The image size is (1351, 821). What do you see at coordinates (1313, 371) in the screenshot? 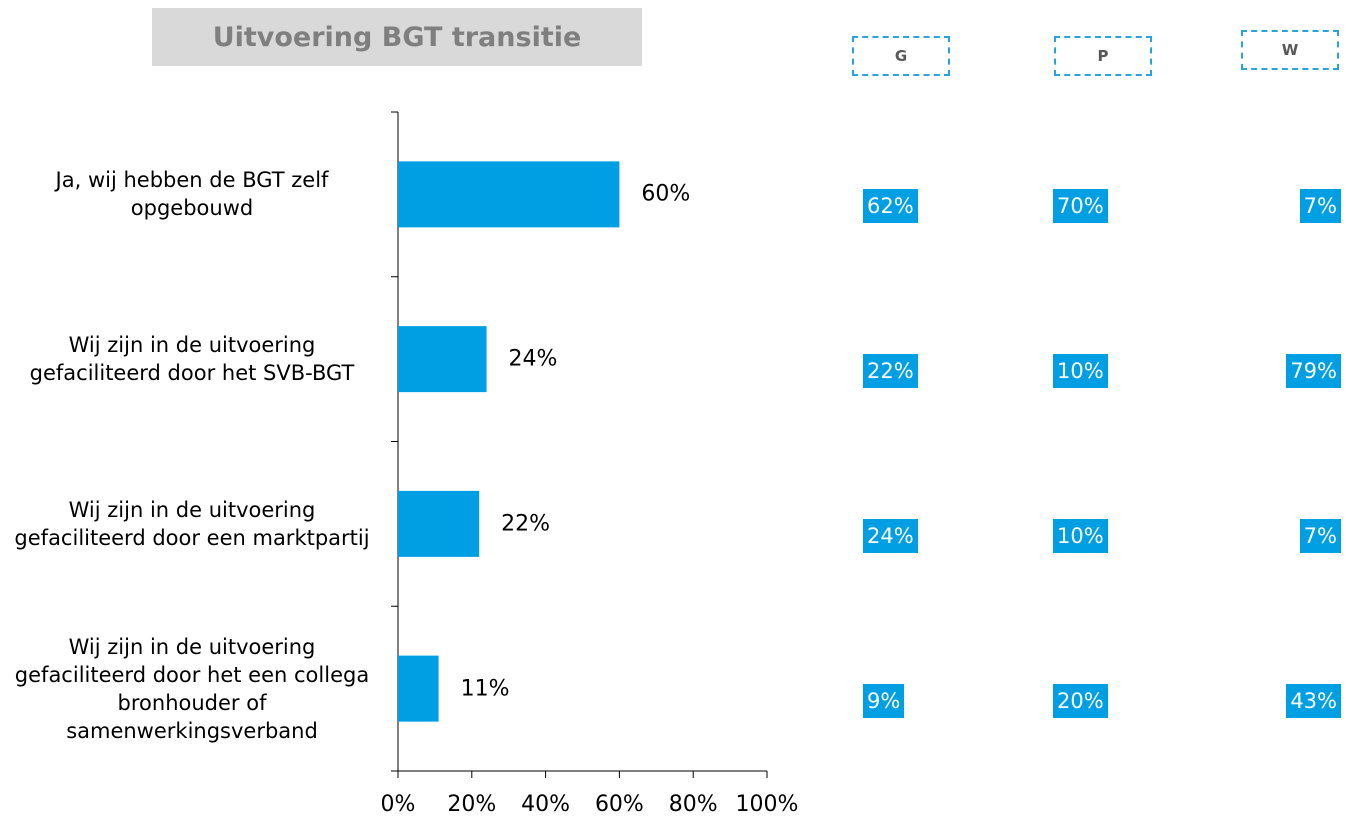
I see `table-cell: 79%` at bounding box center [1313, 371].